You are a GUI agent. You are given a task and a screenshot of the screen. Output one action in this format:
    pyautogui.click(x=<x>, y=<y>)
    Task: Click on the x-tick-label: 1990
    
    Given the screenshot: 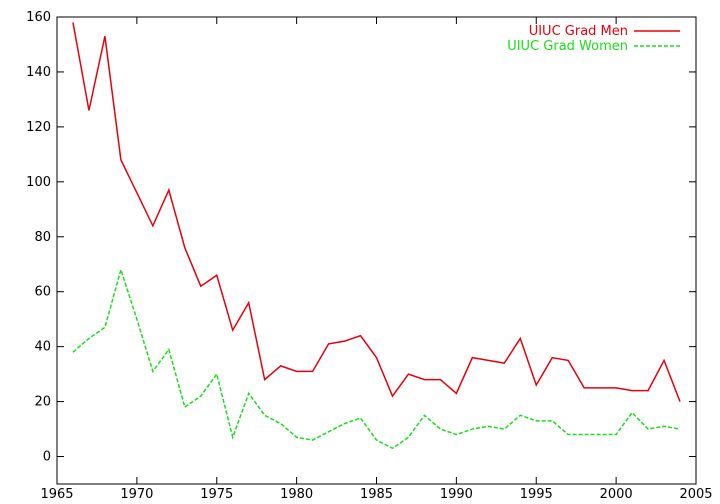 What is the action you would take?
    pyautogui.click(x=456, y=494)
    